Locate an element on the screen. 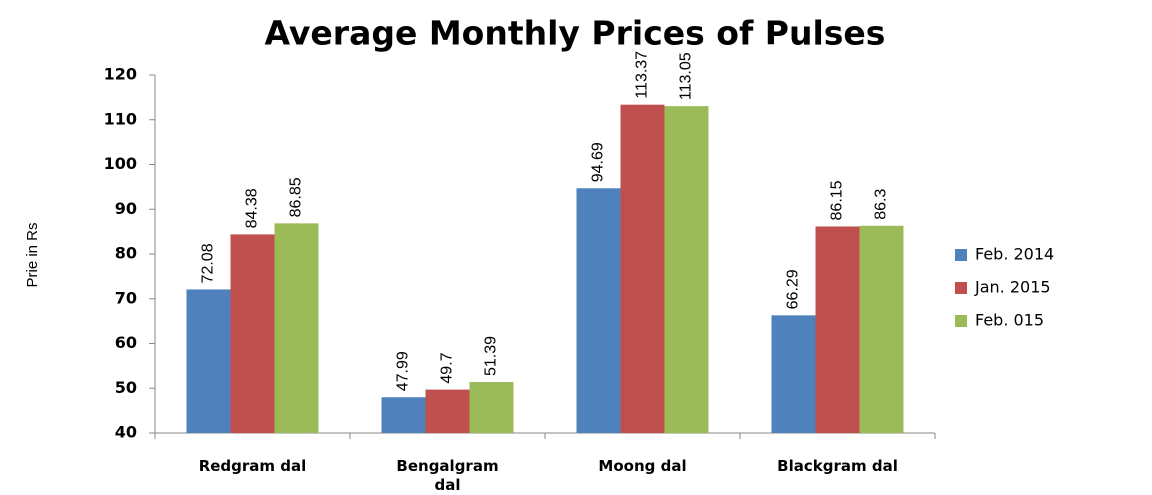 Image resolution: width=1152 pixels, height=495 pixels. data-label: 84.38 is located at coordinates (252, 208).